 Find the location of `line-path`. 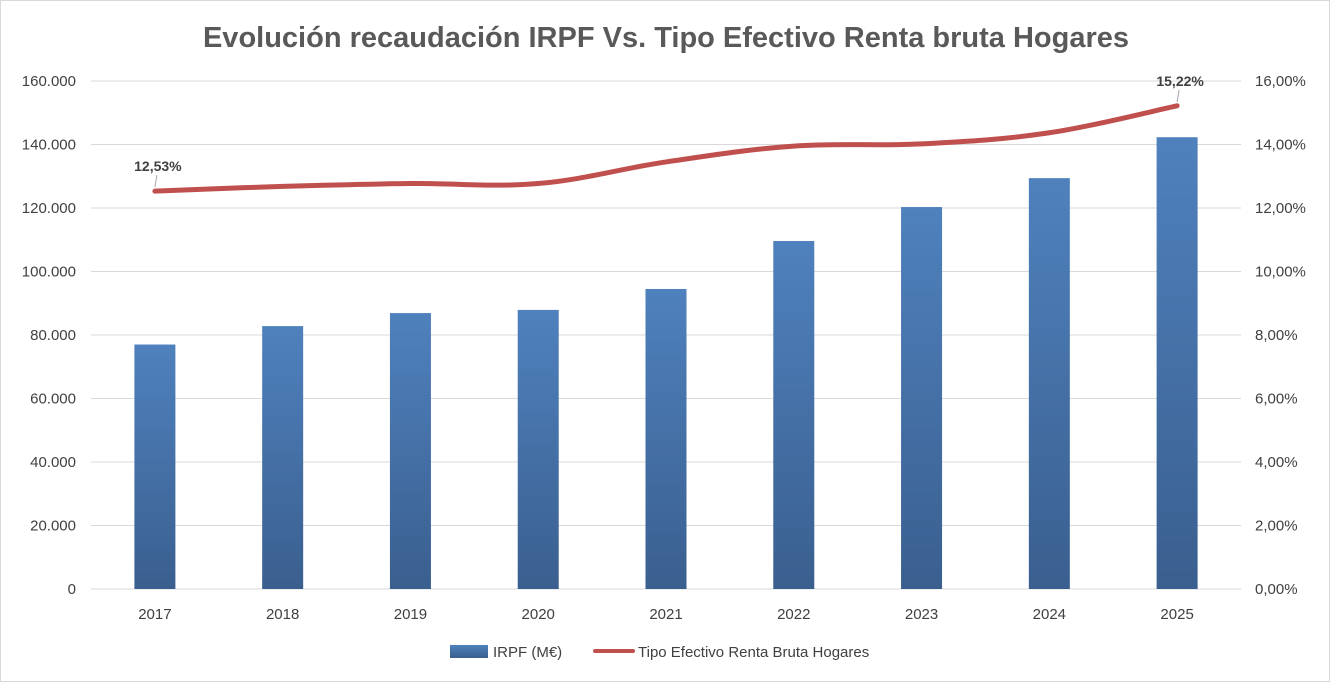

line-path is located at coordinates (666, 148).